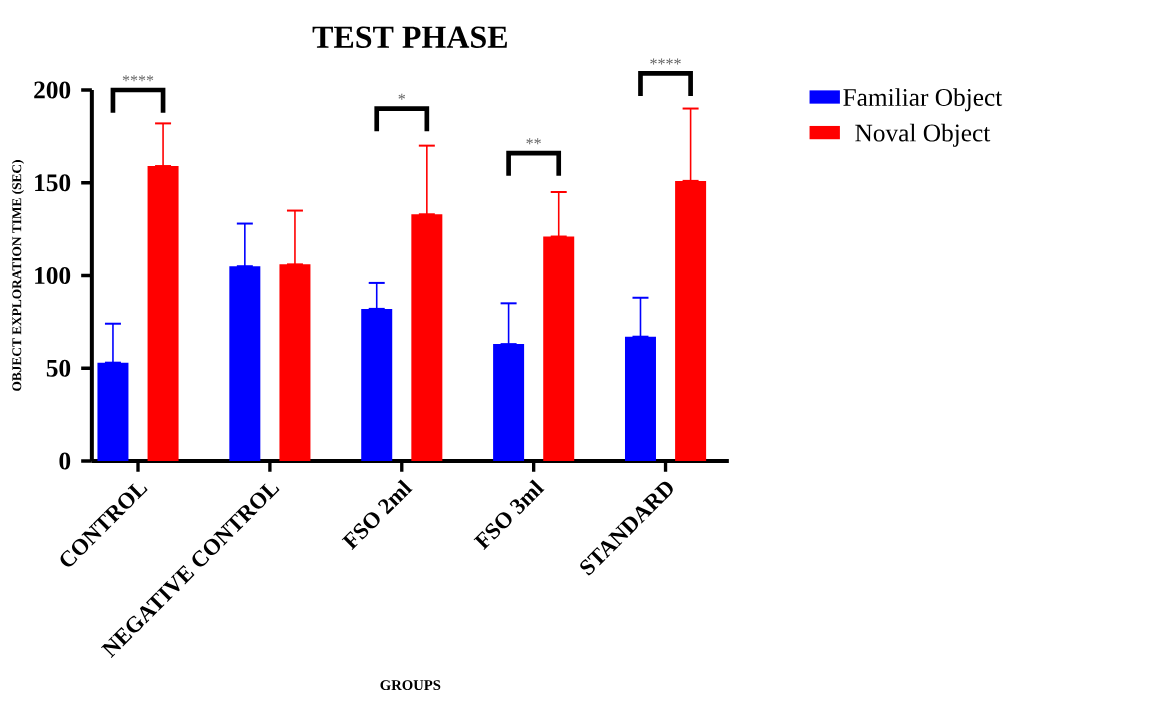  I want to click on legend-label: Noval Object, so click(923, 135).